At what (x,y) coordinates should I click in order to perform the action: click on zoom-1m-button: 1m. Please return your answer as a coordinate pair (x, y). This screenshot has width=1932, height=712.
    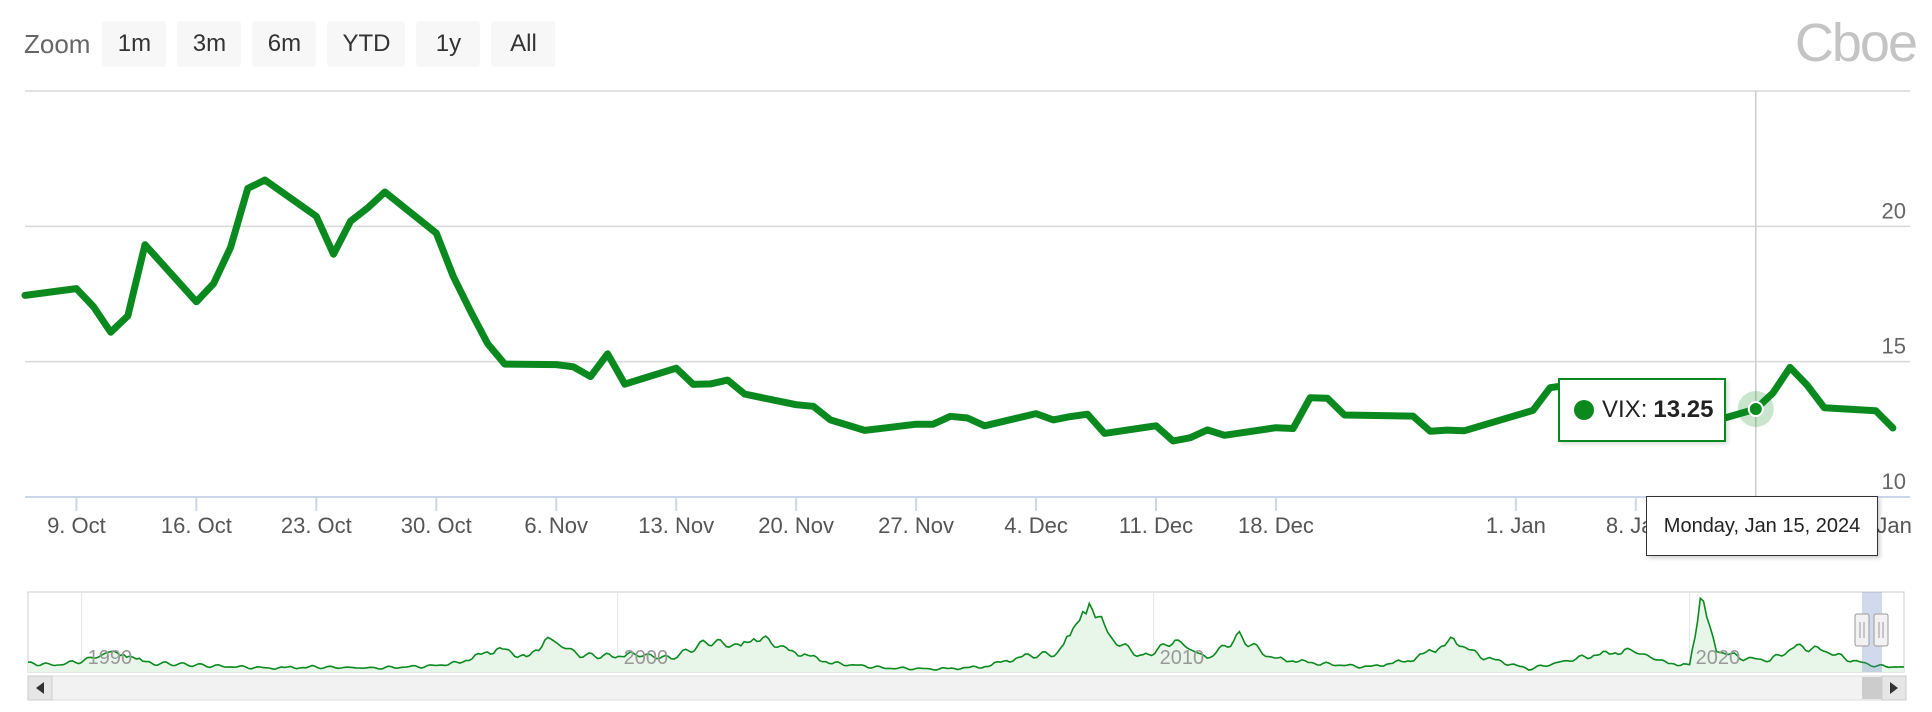
    Looking at the image, I should click on (134, 44).